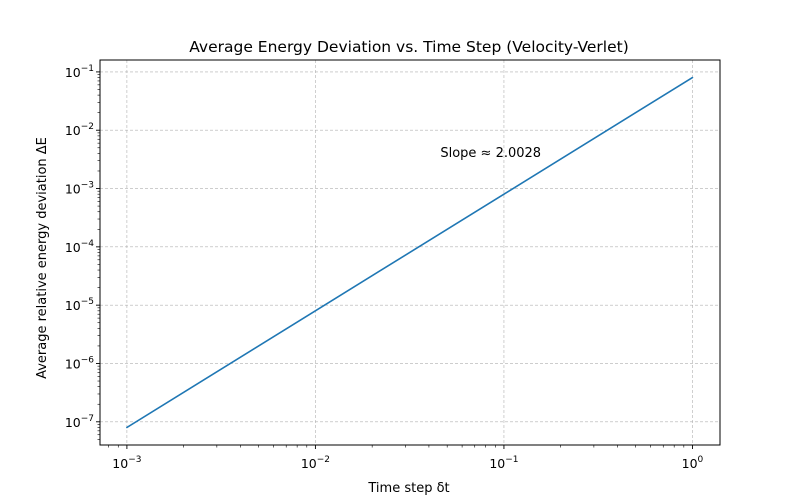 The height and width of the screenshot is (500, 800). I want to click on y-tick-label: 10⁻⁷, so click(79, 422).